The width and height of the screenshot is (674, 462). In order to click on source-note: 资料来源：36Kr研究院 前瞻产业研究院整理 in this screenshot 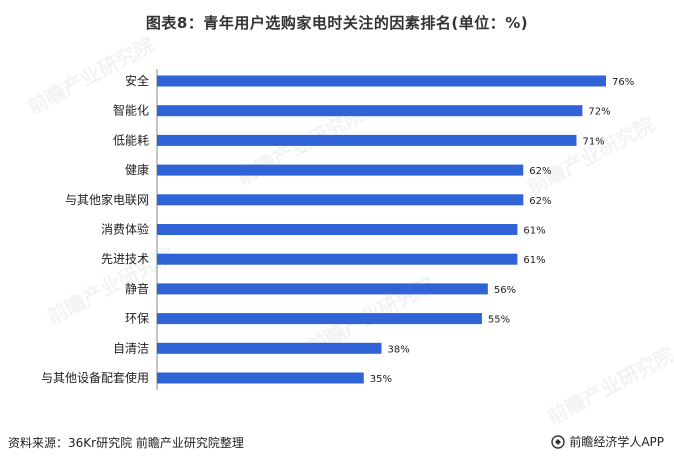, I will do `click(126, 443)`.